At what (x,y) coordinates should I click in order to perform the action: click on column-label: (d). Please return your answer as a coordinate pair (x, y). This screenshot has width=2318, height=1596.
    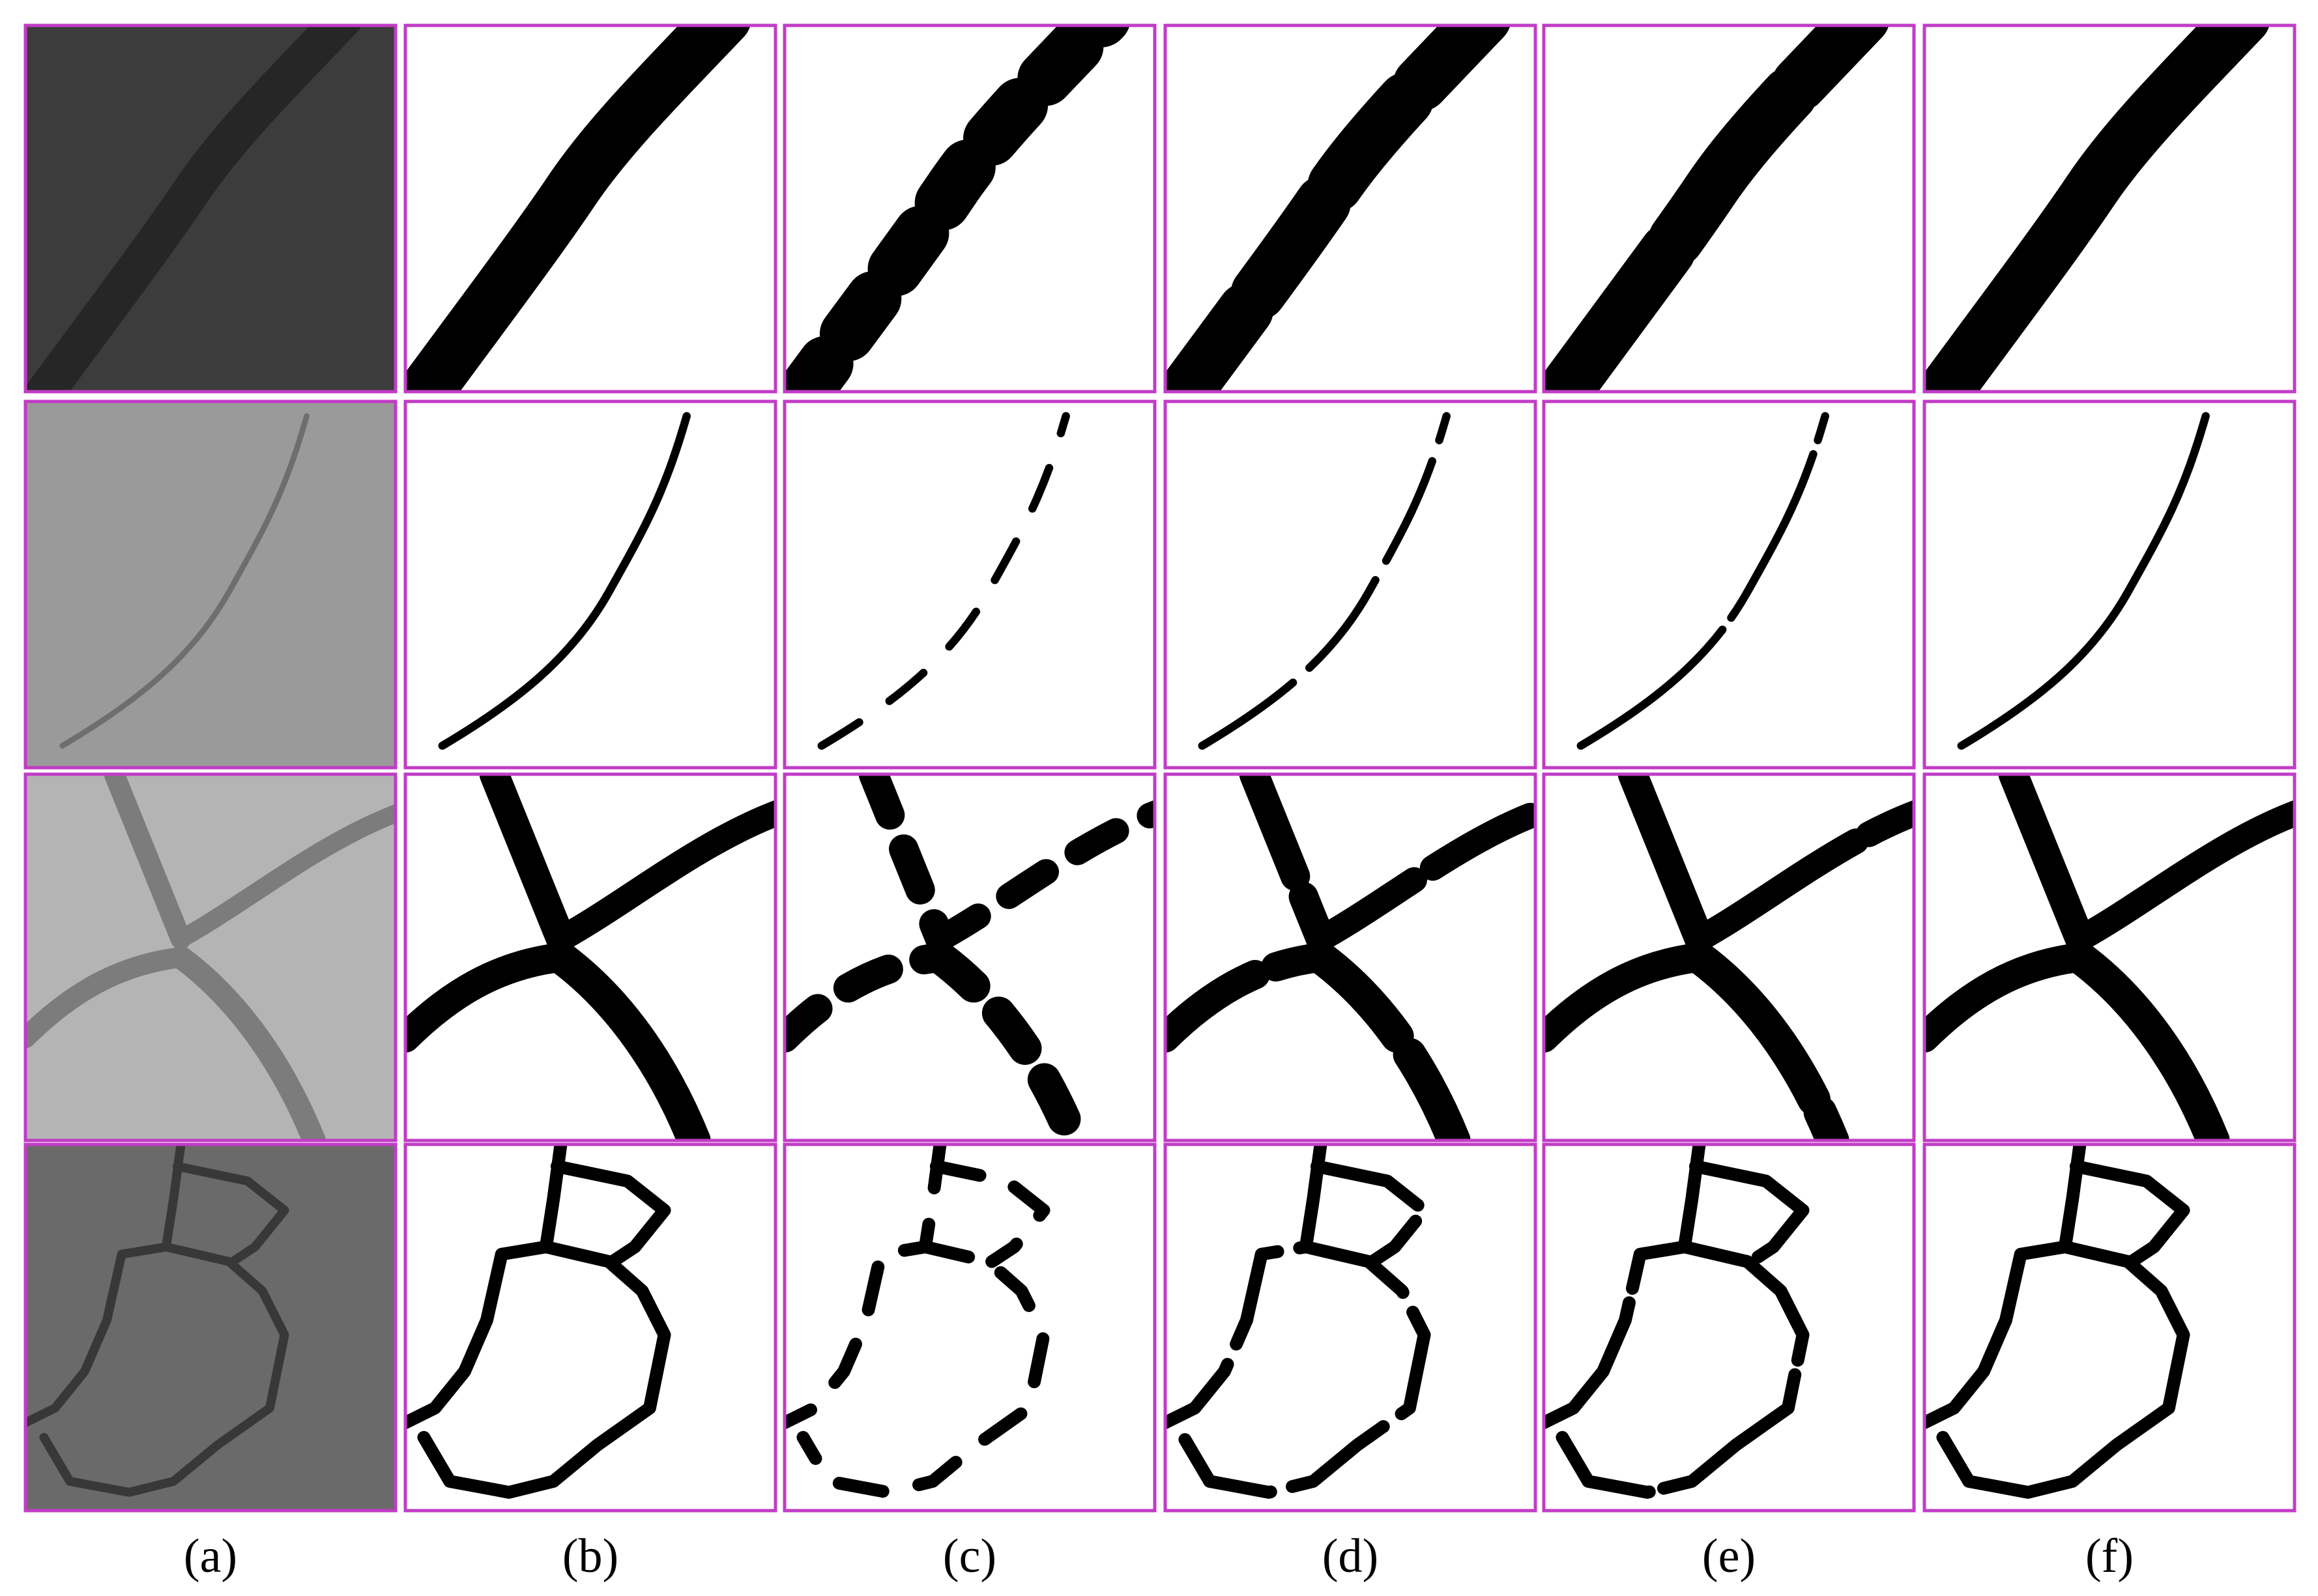
    Looking at the image, I should click on (1350, 1556).